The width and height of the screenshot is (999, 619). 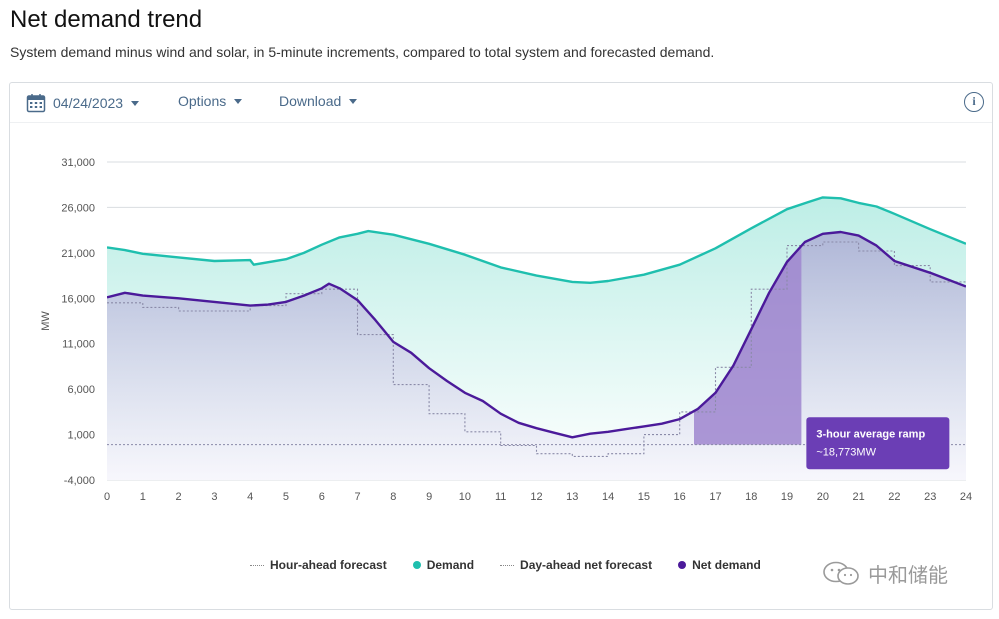 What do you see at coordinates (450, 565) in the screenshot?
I see `legend-label: Demand` at bounding box center [450, 565].